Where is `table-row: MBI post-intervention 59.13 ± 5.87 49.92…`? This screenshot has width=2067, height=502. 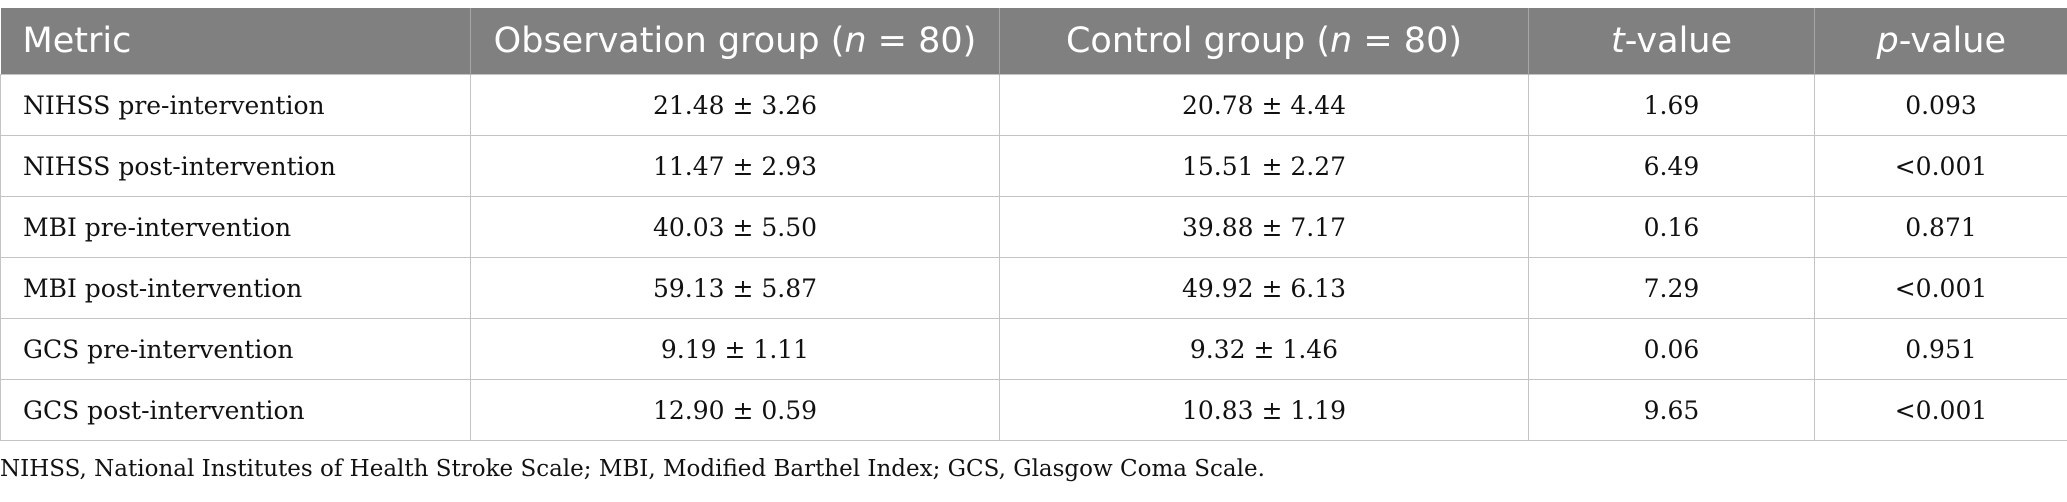 table-row: MBI post-intervention 59.13 ± 5.87 49.92… is located at coordinates (1033, 288).